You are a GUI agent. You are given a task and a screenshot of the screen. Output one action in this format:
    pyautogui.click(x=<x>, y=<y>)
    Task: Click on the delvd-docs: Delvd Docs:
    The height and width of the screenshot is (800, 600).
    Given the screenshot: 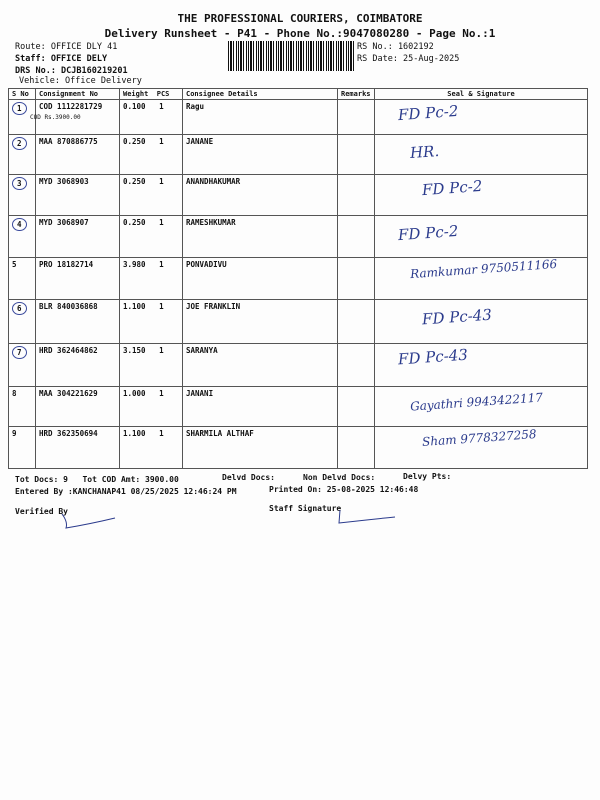 What is the action you would take?
    pyautogui.click(x=248, y=477)
    